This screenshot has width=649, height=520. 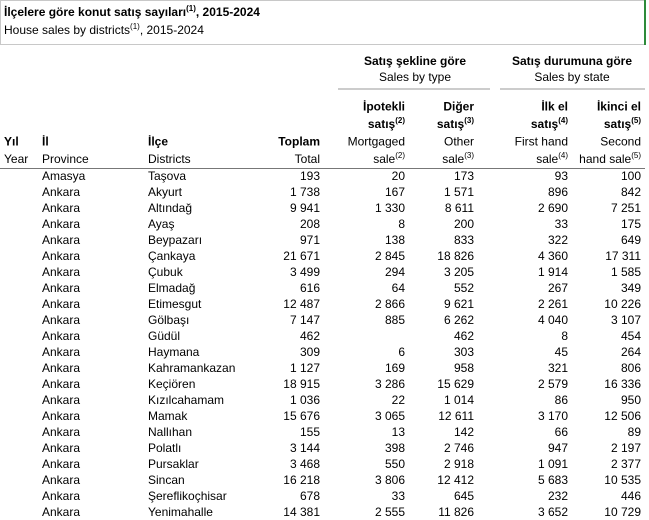 I want to click on column-header: İpotekli, so click(x=384, y=106).